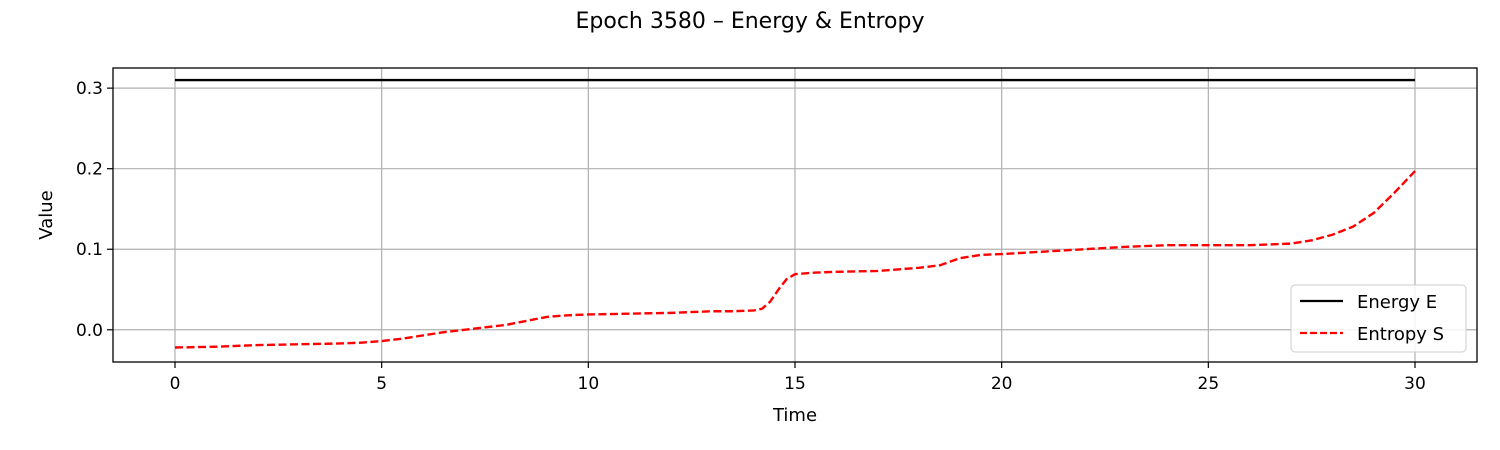 The width and height of the screenshot is (1500, 450). What do you see at coordinates (381, 384) in the screenshot?
I see `x-tick-label: 5` at bounding box center [381, 384].